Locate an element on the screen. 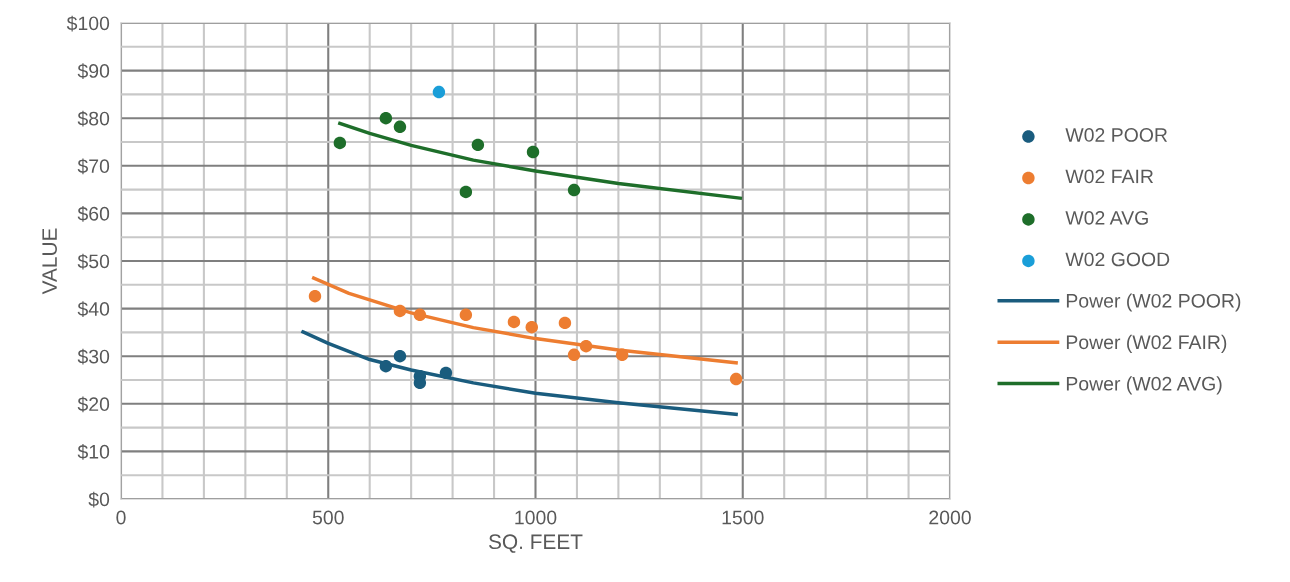 The height and width of the screenshot is (582, 1290). y-tick-label: $90 is located at coordinates (93, 71).